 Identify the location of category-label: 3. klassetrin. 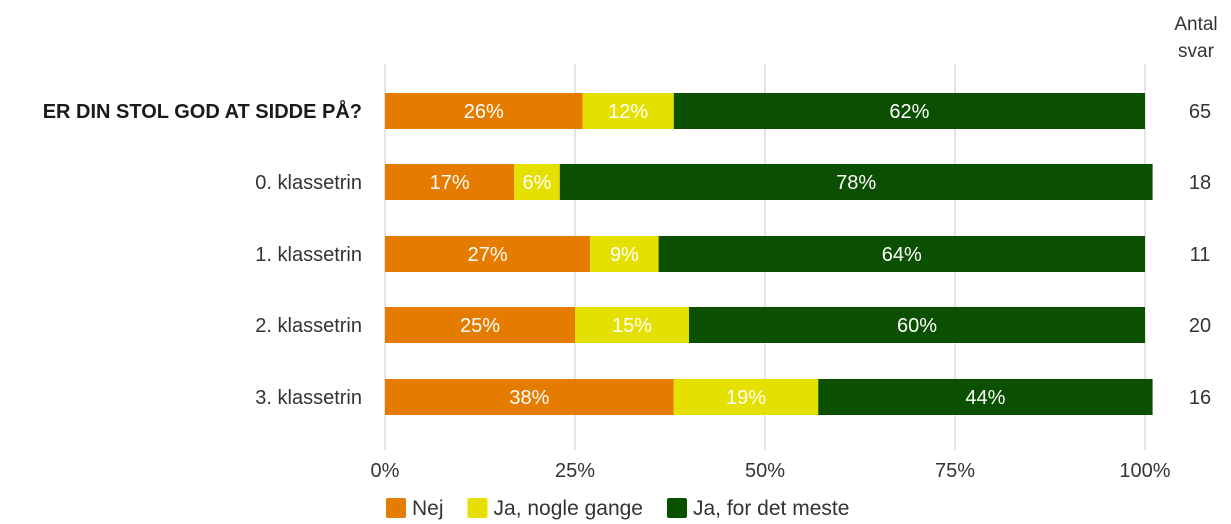
(308, 398).